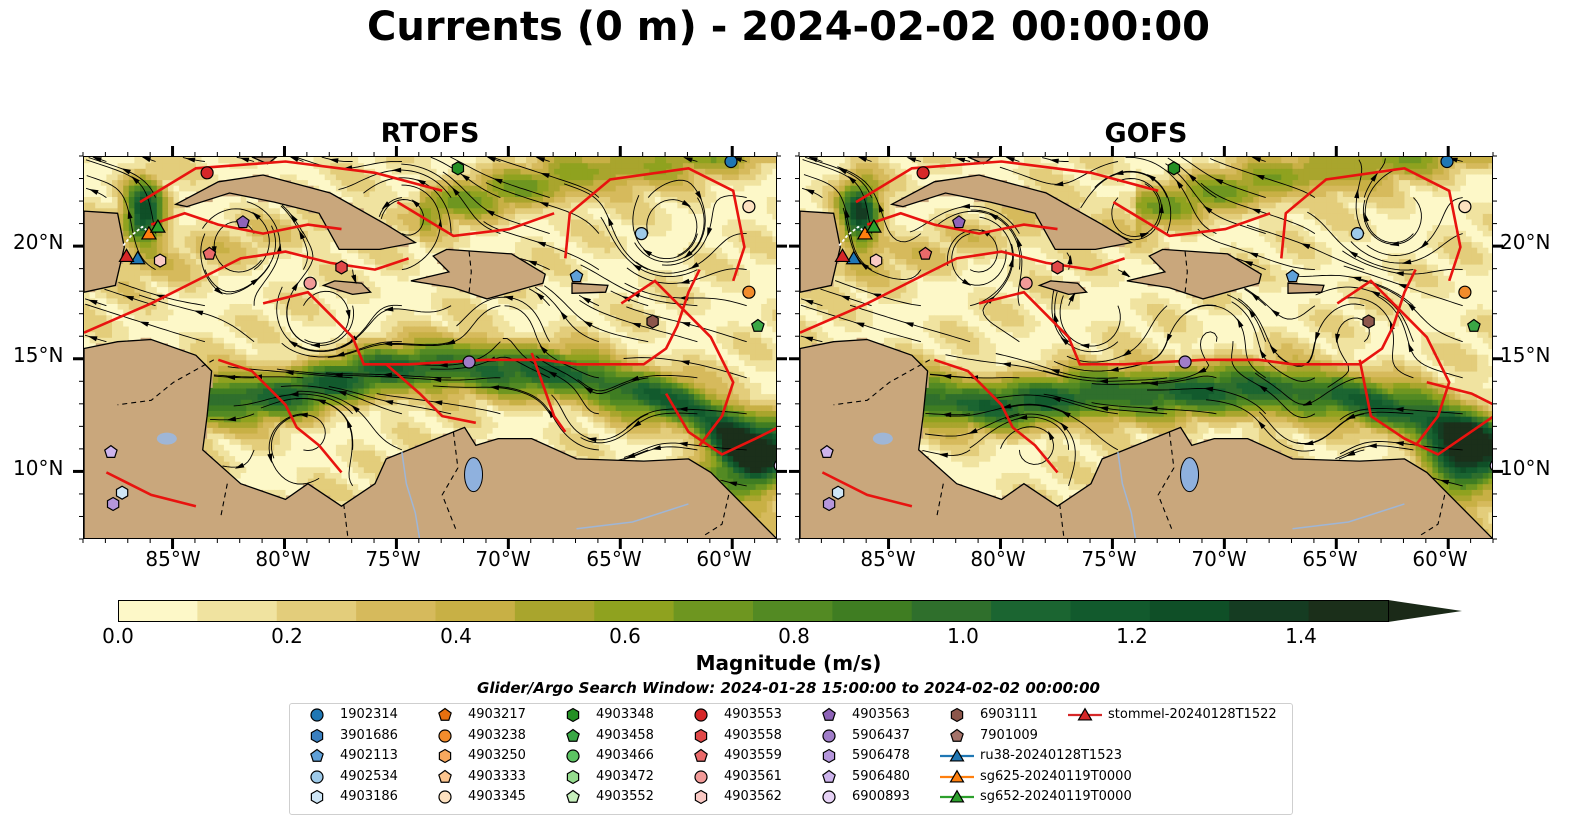 The width and height of the screenshot is (1577, 827). I want to click on figure-title: Currents (0 m) - 2024-02-02 00:00:00, so click(788, 27).